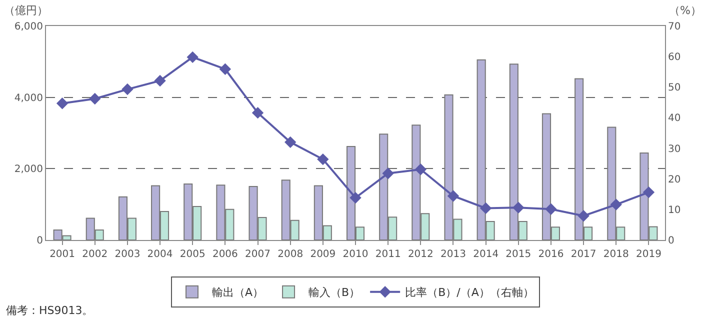  I want to click on x-tick-label: 2008, so click(291, 254).